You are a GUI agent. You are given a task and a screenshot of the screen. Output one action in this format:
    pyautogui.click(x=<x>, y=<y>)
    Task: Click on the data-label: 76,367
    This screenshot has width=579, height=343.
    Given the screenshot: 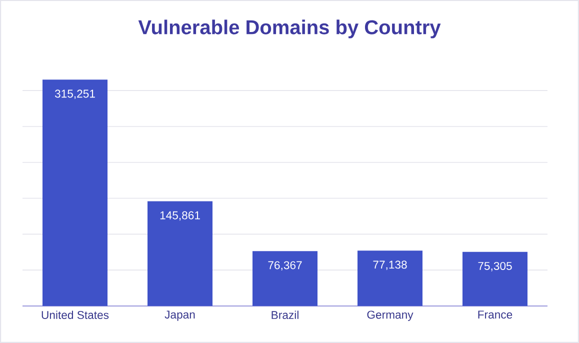 What is the action you would take?
    pyautogui.click(x=285, y=266)
    